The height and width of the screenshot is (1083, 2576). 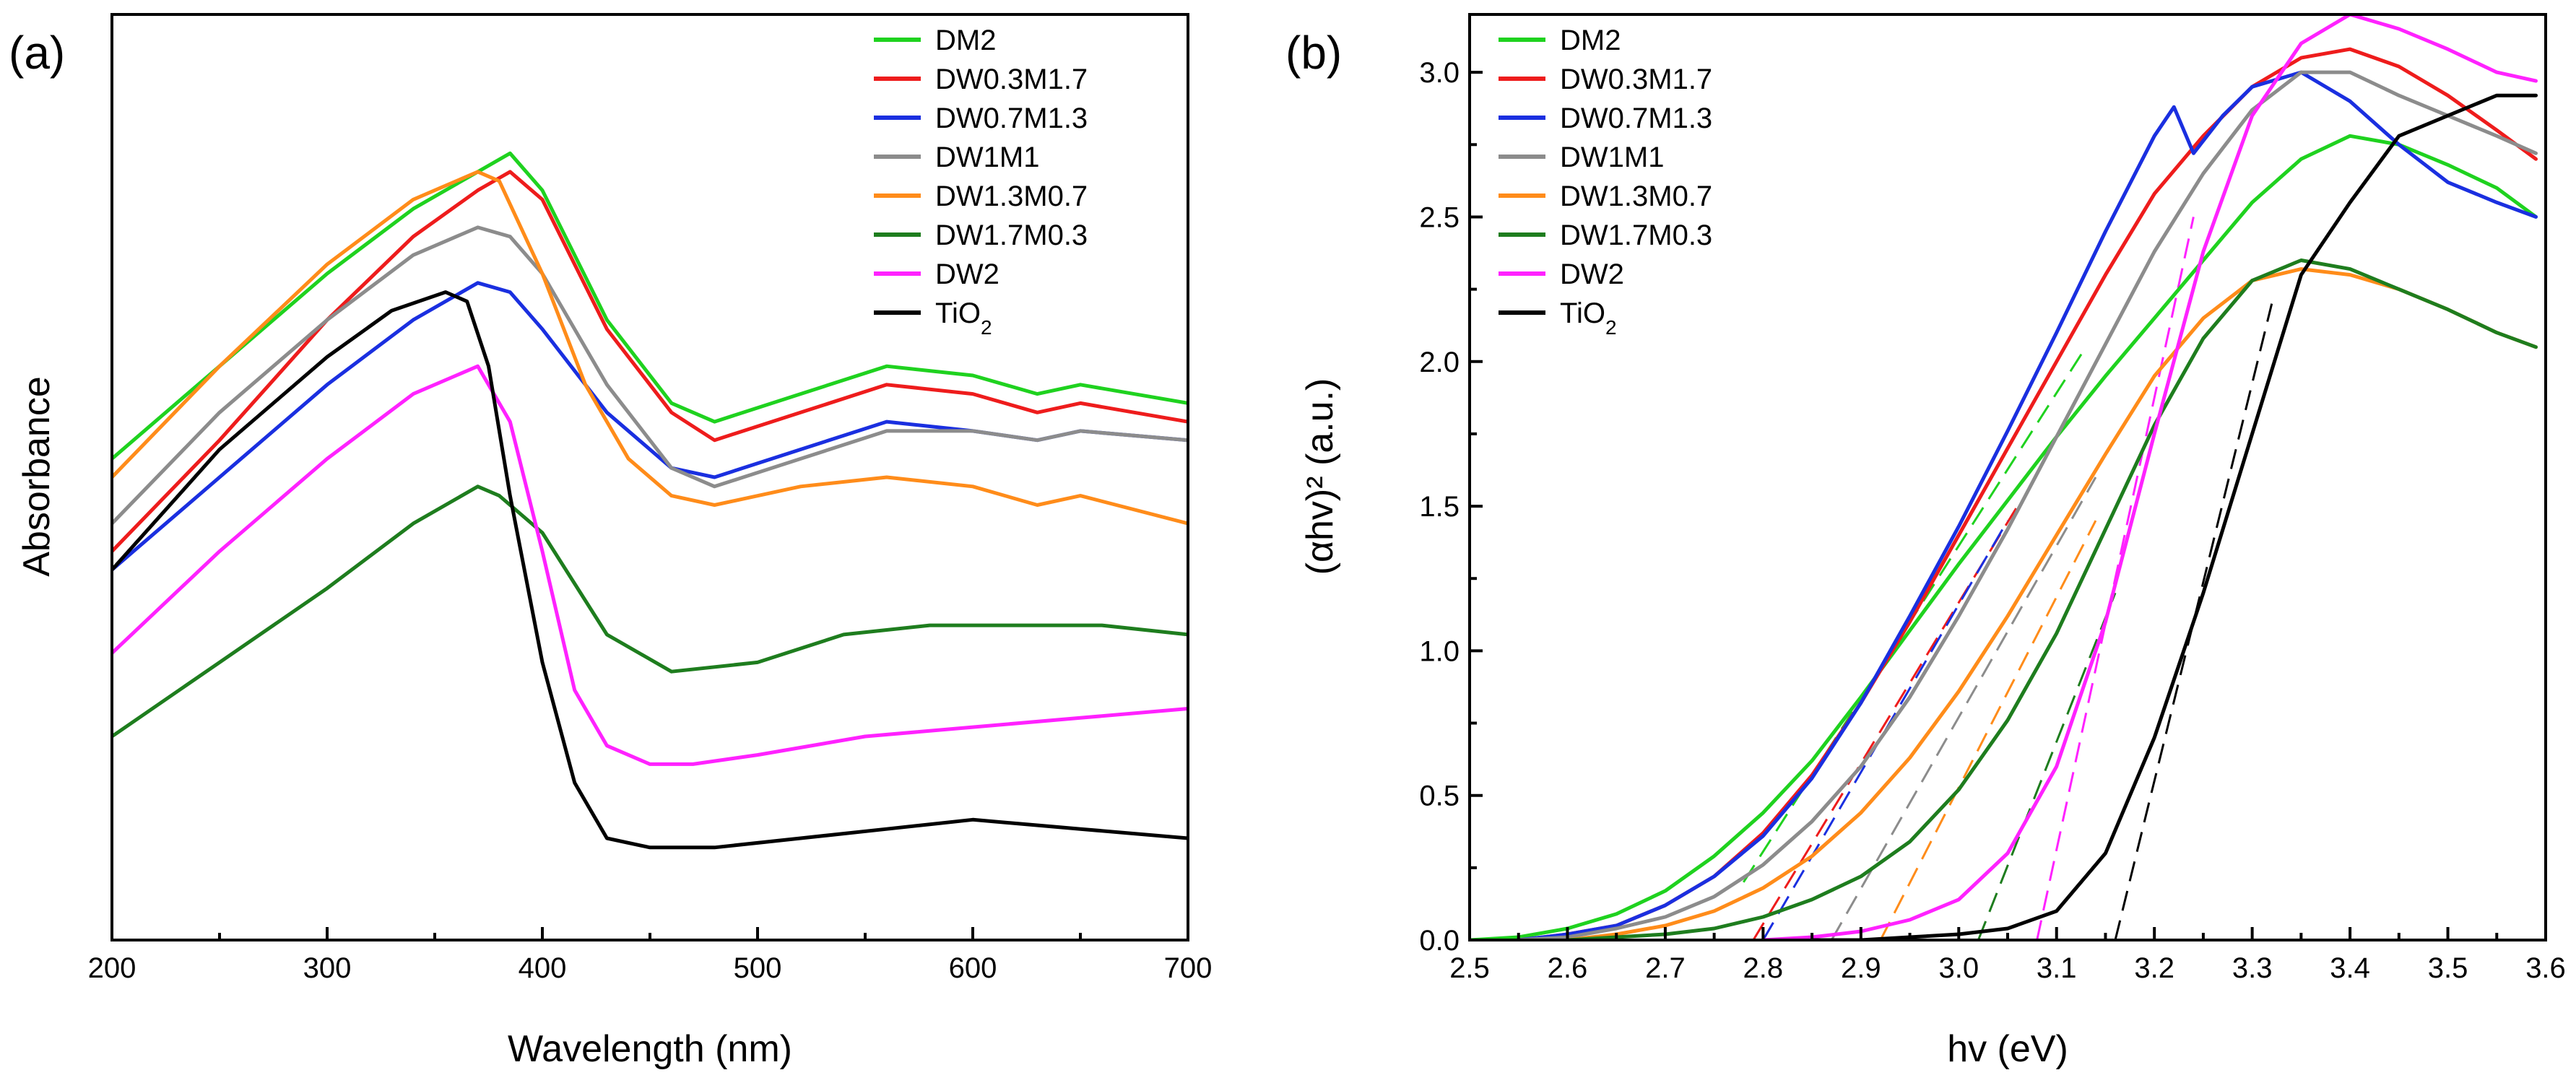 What do you see at coordinates (2057, 968) in the screenshot?
I see `tauc-x-tick-label: 3.1` at bounding box center [2057, 968].